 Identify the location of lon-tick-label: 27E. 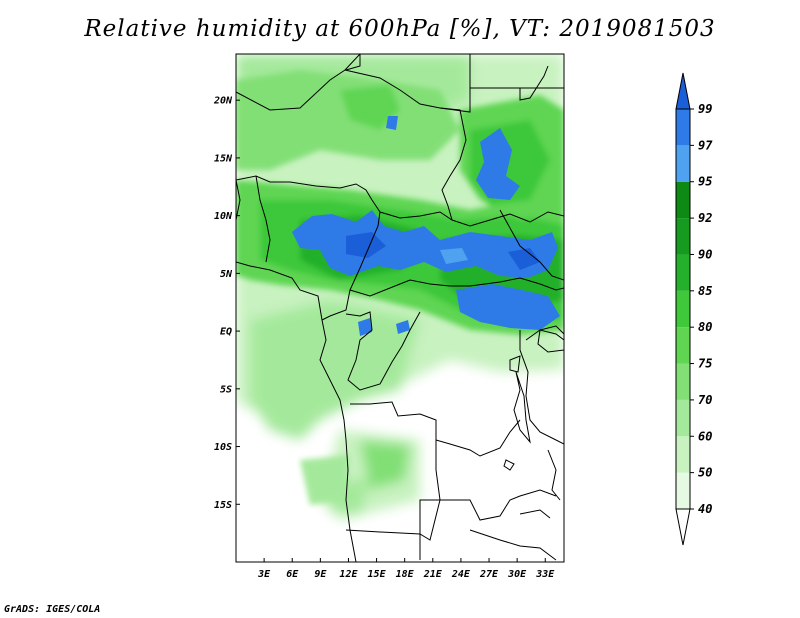
(489, 574).